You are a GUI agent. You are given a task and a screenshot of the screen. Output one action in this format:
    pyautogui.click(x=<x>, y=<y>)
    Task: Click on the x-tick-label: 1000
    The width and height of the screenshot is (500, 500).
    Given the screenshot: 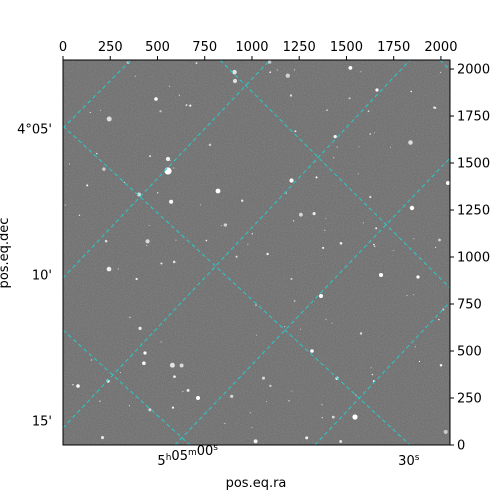 What is the action you would take?
    pyautogui.click(x=251, y=47)
    